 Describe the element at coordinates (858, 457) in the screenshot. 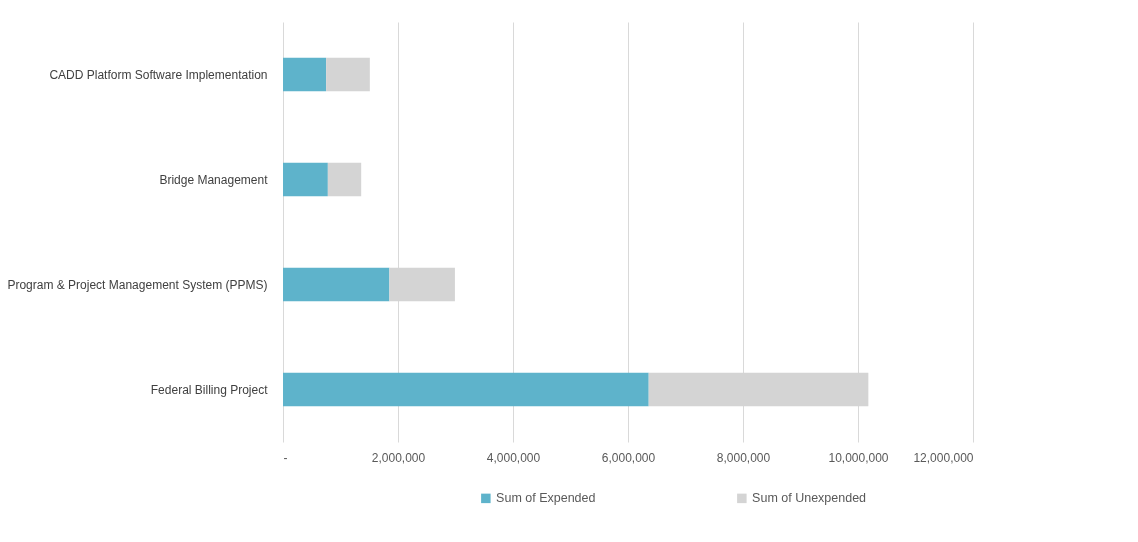

I see `x-tick-label: 10,000,000` at that location.